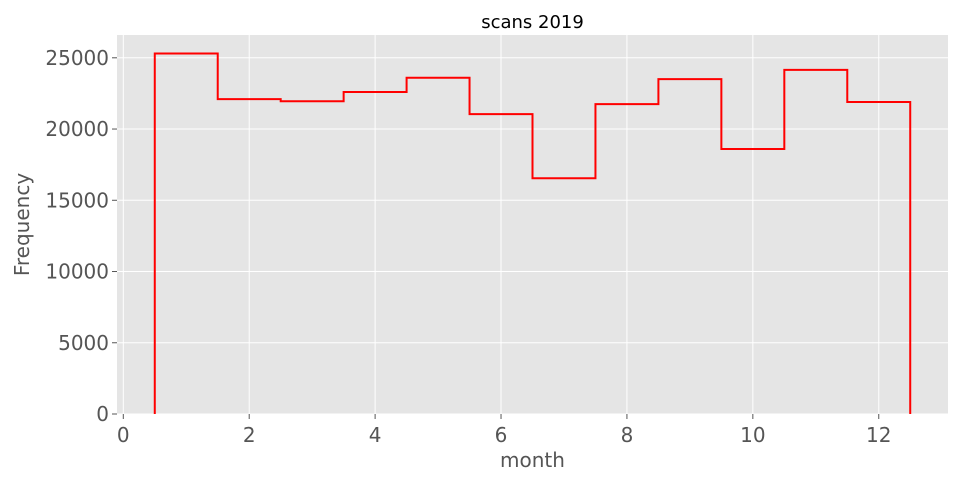  Describe the element at coordinates (77, 129) in the screenshot. I see `y-tick-label: 20000` at that location.